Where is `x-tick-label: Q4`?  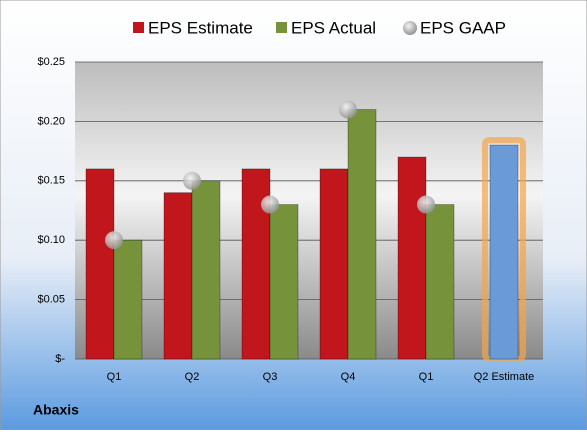
x-tick-label: Q4 is located at coordinates (348, 377).